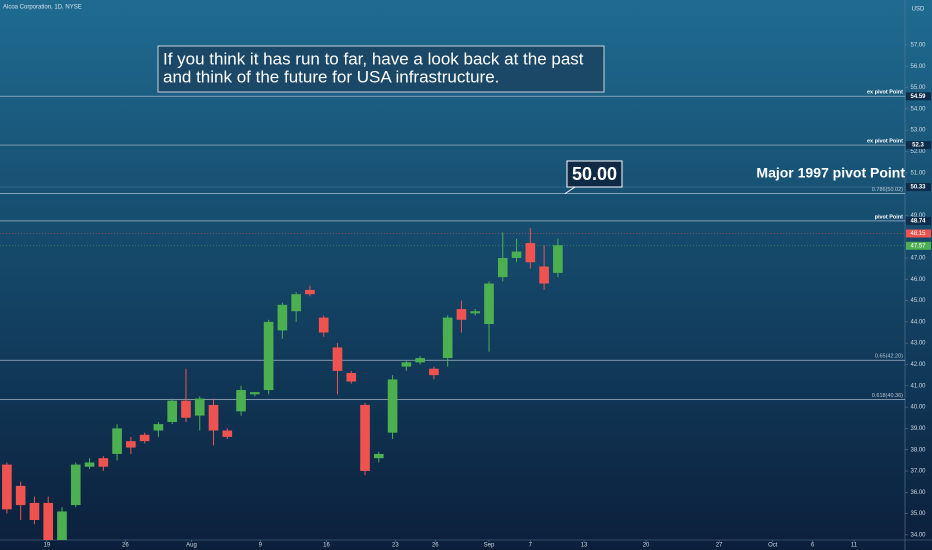 Image resolution: width=932 pixels, height=550 pixels. Describe the element at coordinates (531, 546) in the screenshot. I see `x-tick-label: 7` at that location.